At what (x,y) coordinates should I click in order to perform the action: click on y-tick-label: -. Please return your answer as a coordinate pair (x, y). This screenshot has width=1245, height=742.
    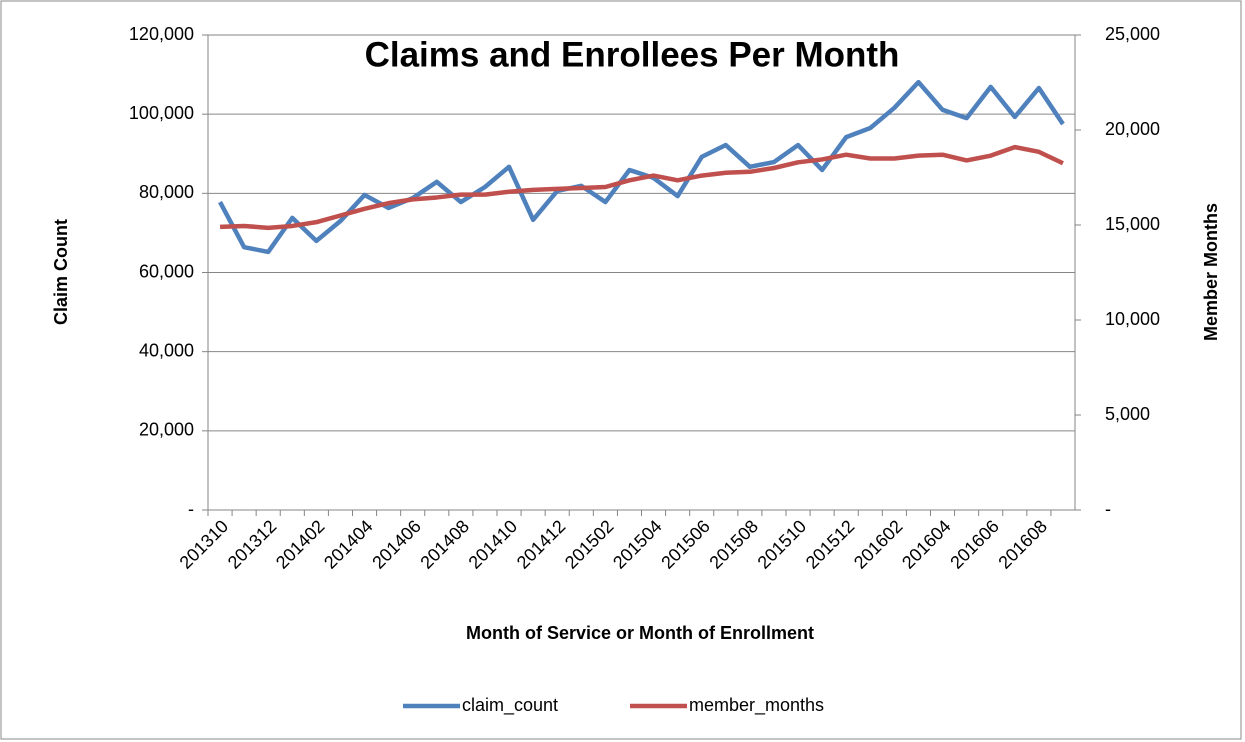
    Looking at the image, I should click on (191, 509).